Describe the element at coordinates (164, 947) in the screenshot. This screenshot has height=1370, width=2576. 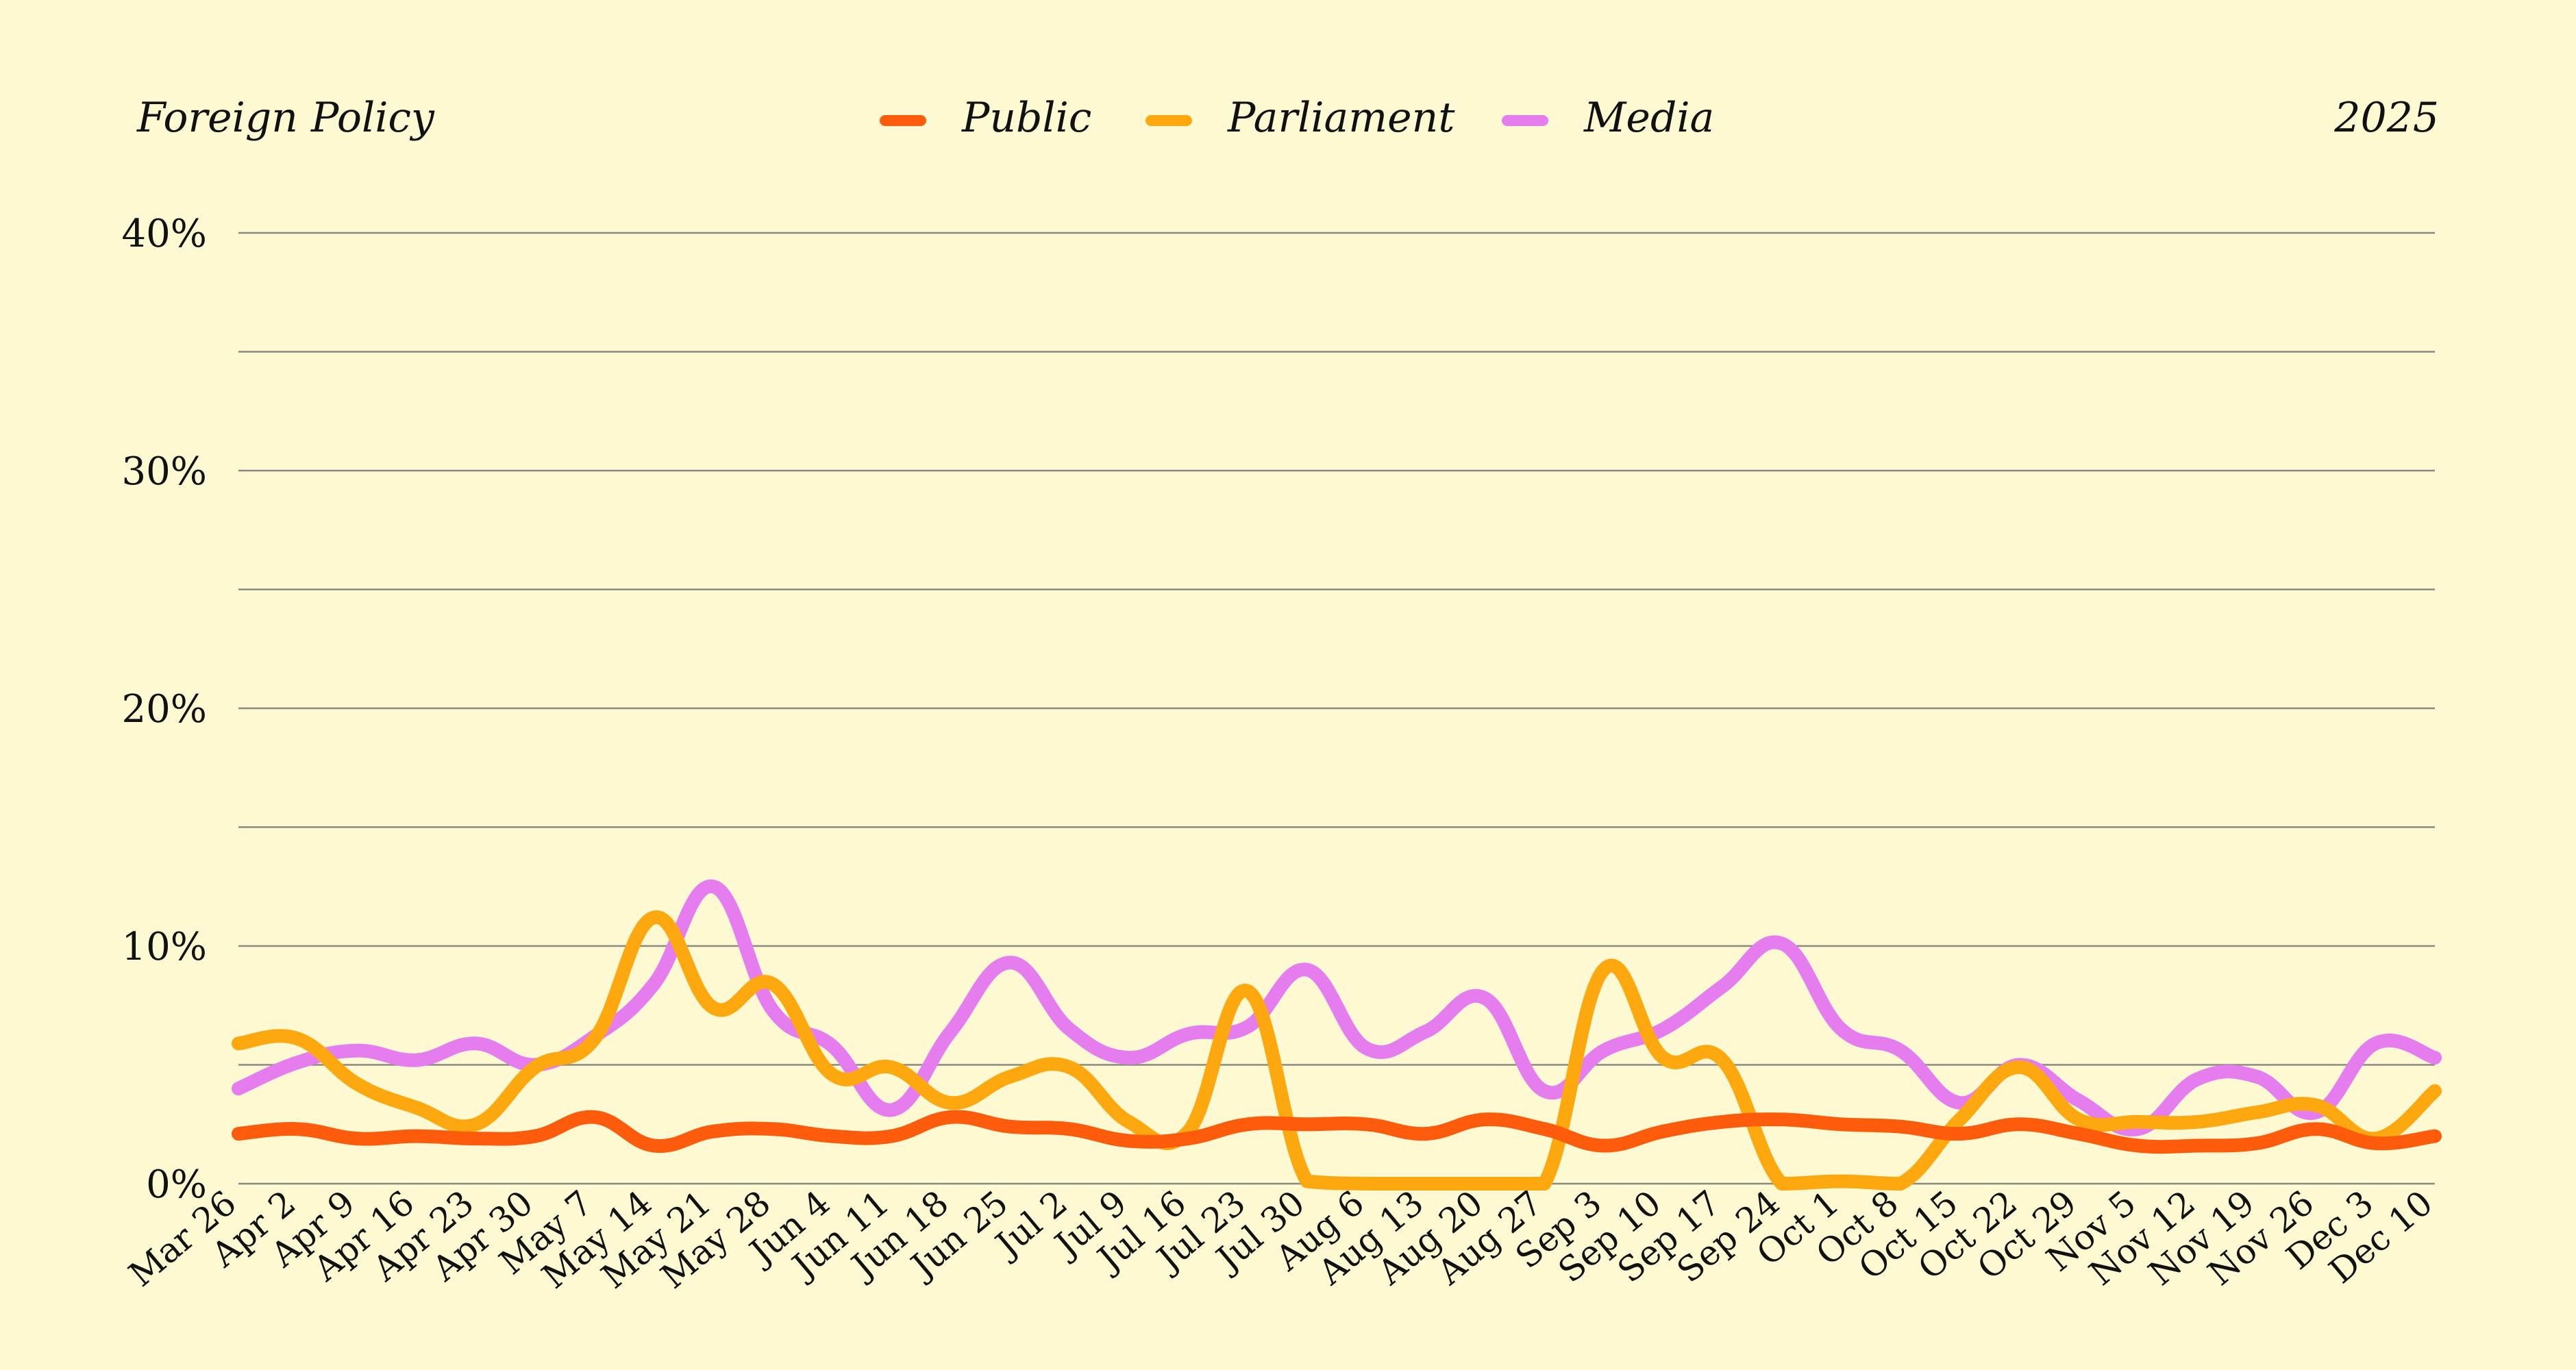
I see `y-tick-label: 10%` at that location.